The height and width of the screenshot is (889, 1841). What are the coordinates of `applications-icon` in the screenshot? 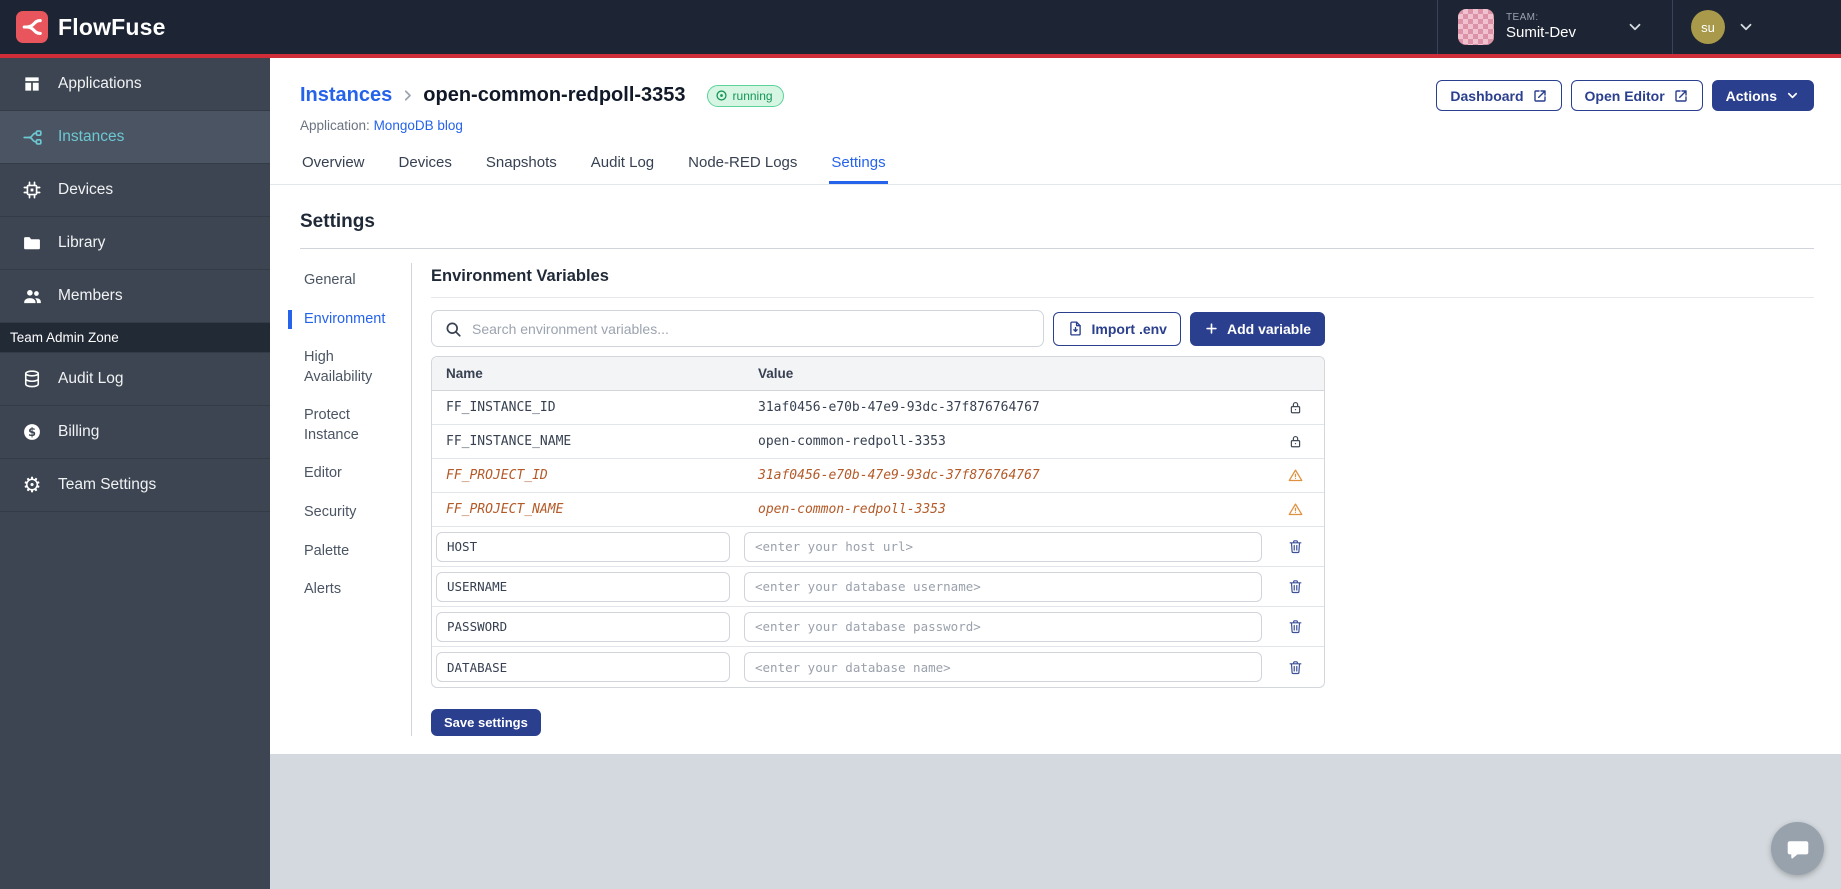 It's located at (32, 84).